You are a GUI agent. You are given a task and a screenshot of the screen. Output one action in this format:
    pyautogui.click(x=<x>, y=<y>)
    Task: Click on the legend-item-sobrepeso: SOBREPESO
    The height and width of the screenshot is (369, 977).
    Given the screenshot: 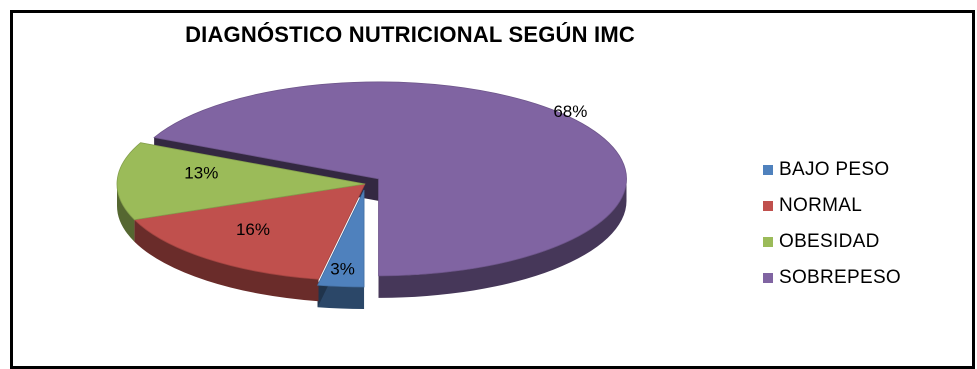 What is the action you would take?
    pyautogui.click(x=832, y=278)
    